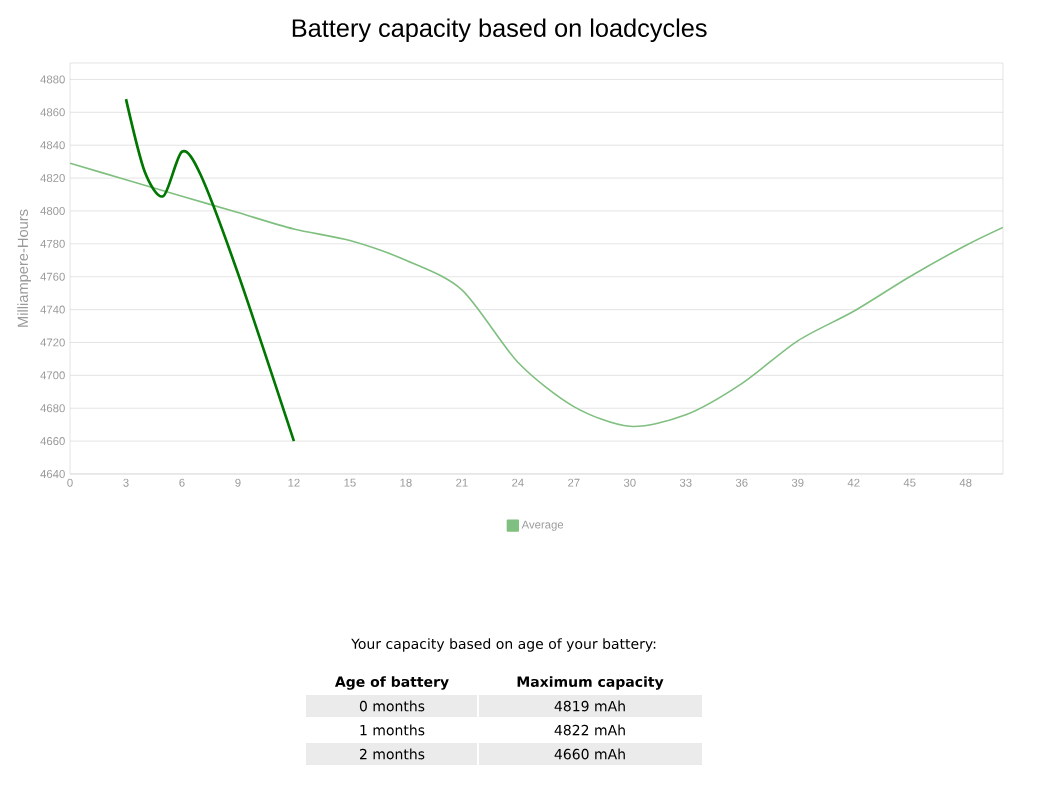  Describe the element at coordinates (391, 683) in the screenshot. I see `text: Age of battery` at that location.